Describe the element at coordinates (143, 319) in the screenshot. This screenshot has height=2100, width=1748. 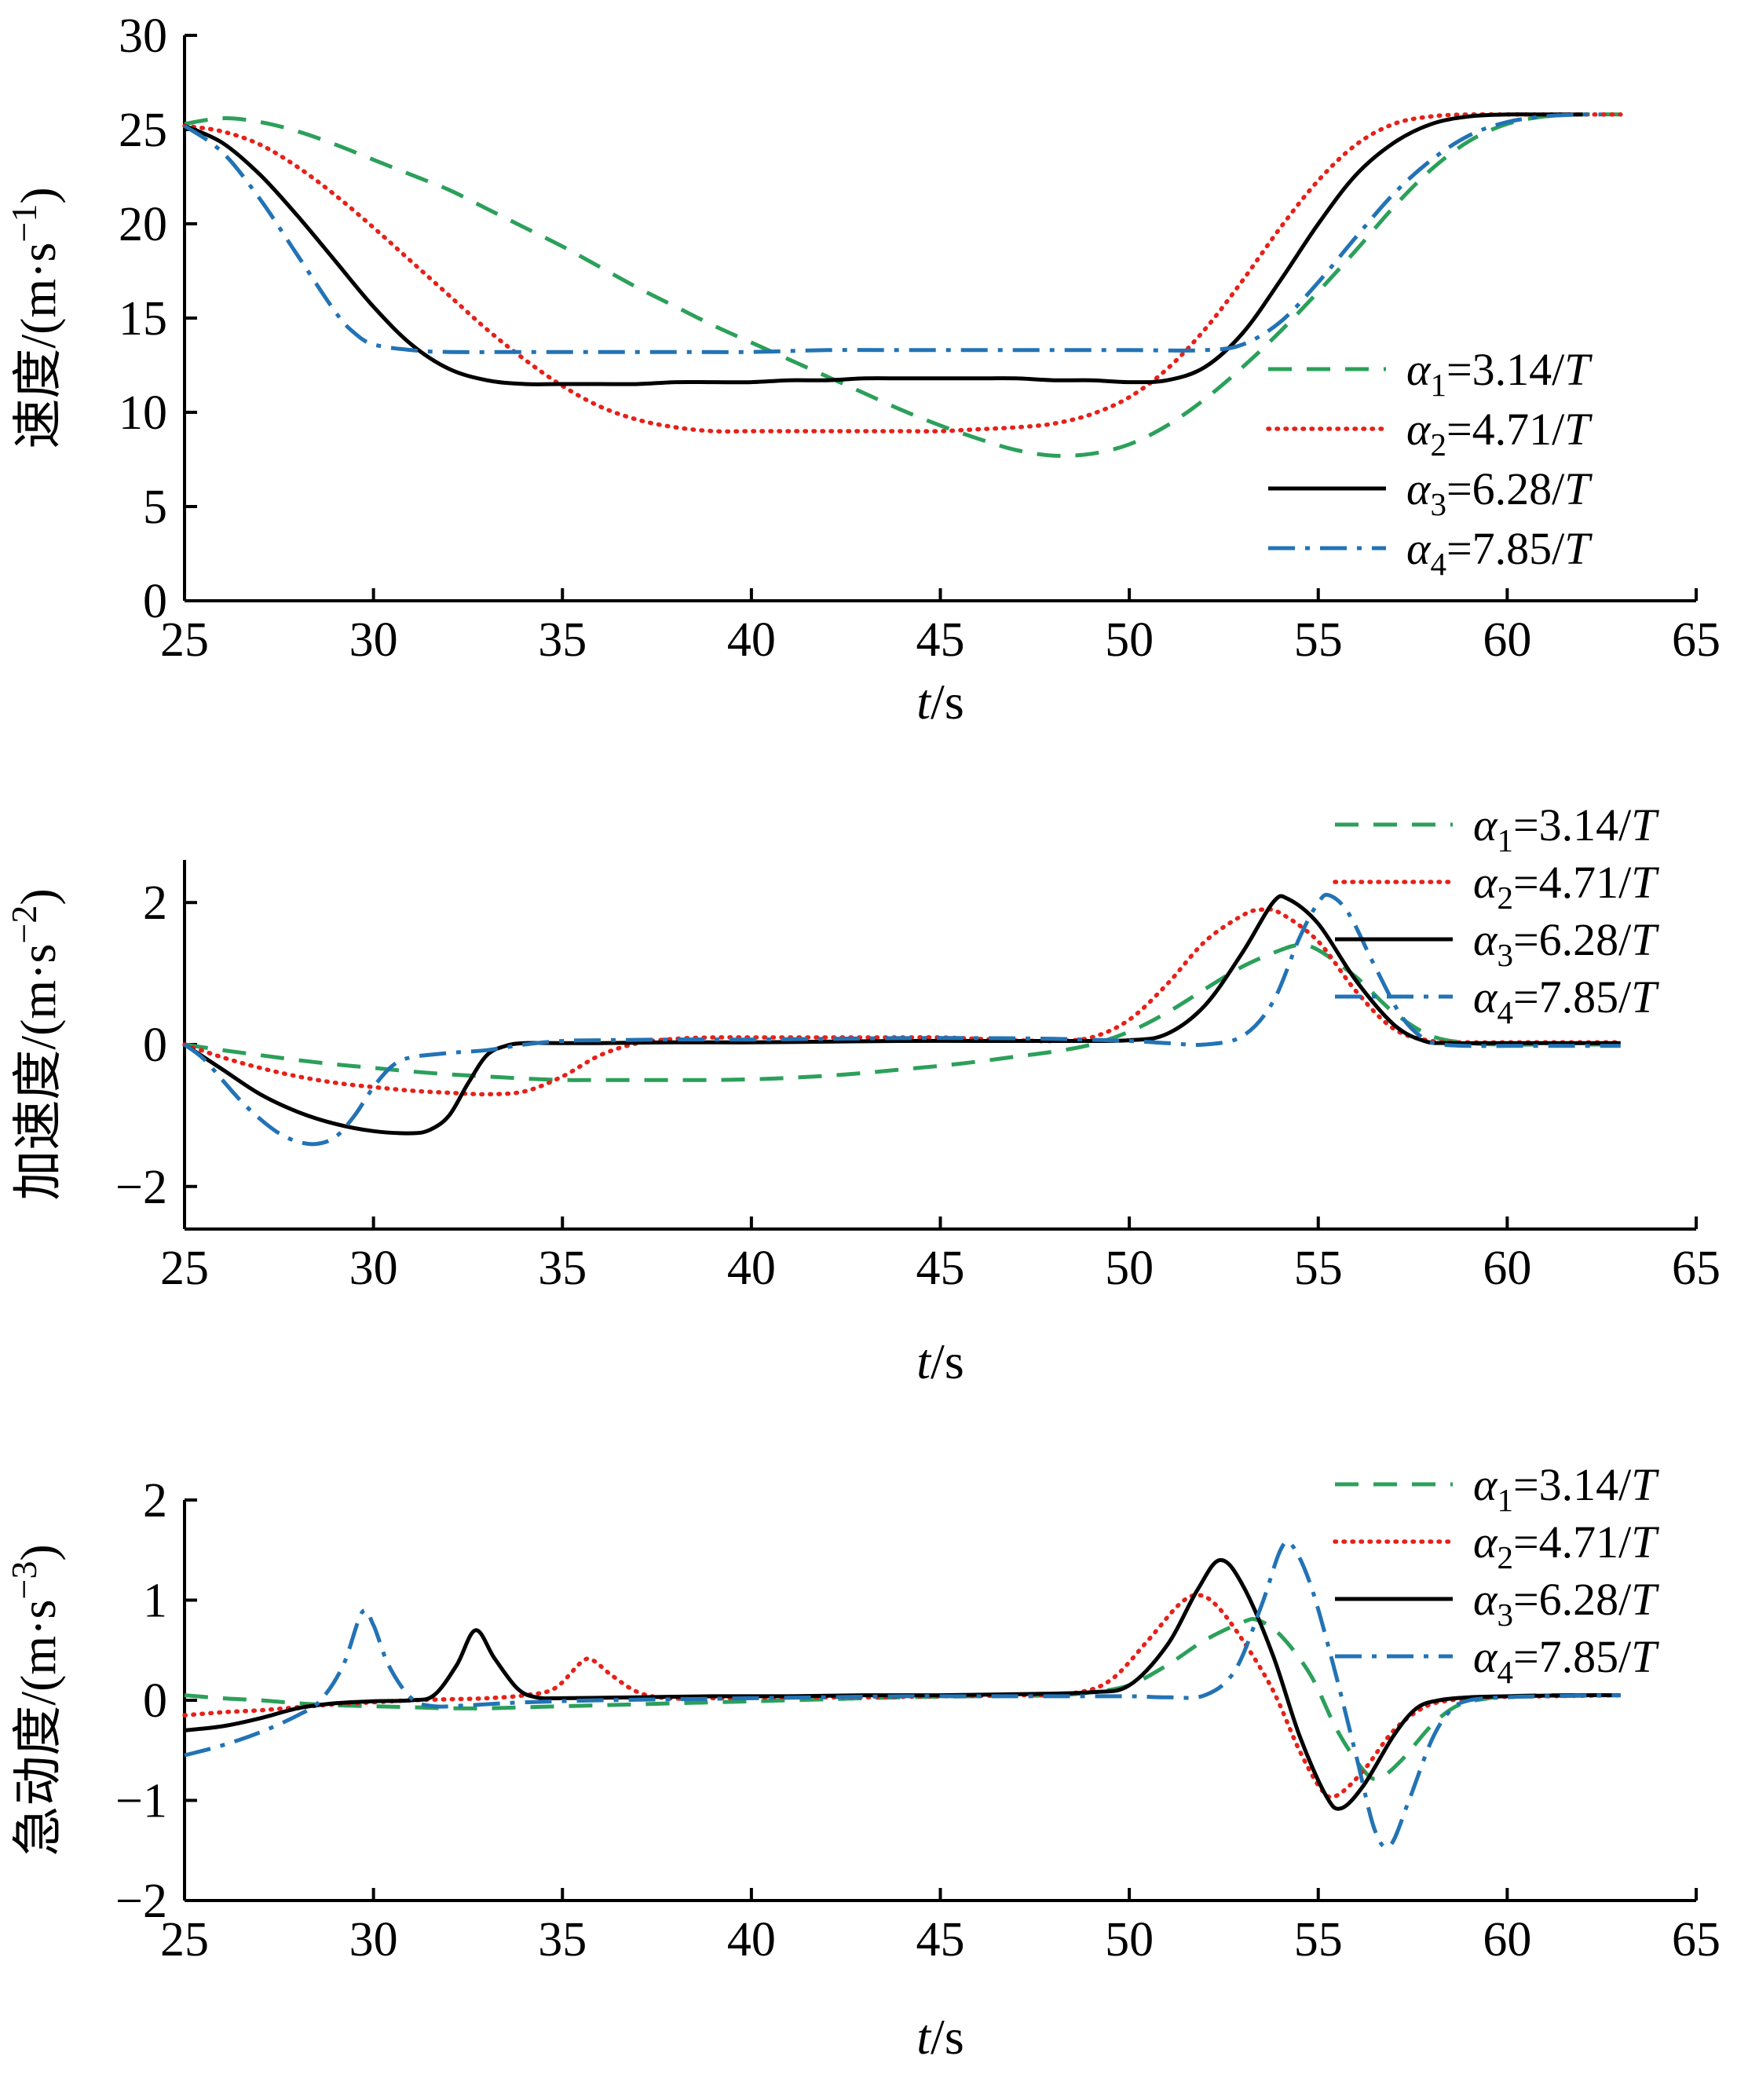
I see `y-tick-label: 15` at that location.